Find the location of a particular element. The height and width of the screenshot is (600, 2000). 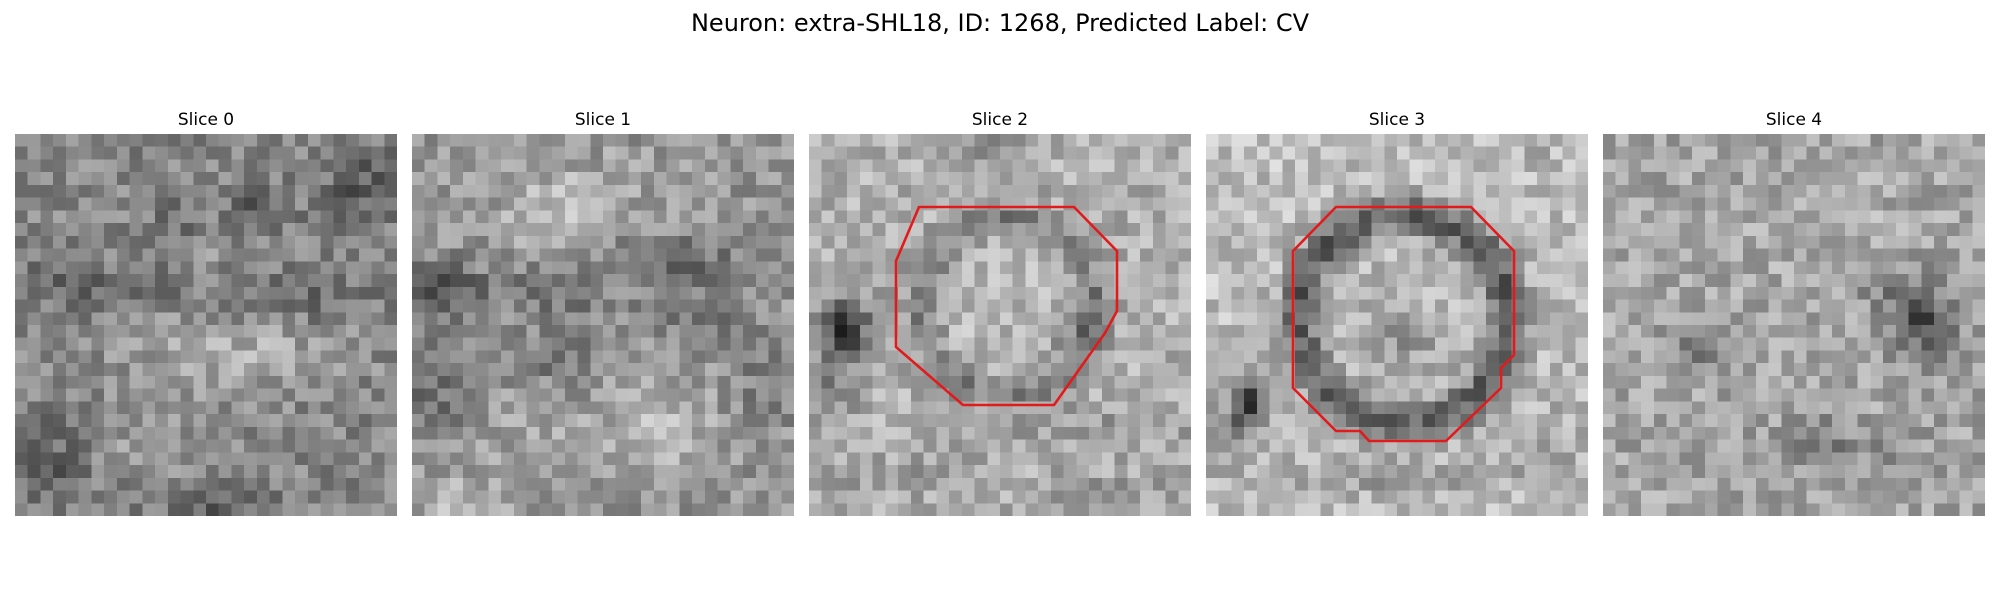

slice-0-panel is located at coordinates (206, 325).